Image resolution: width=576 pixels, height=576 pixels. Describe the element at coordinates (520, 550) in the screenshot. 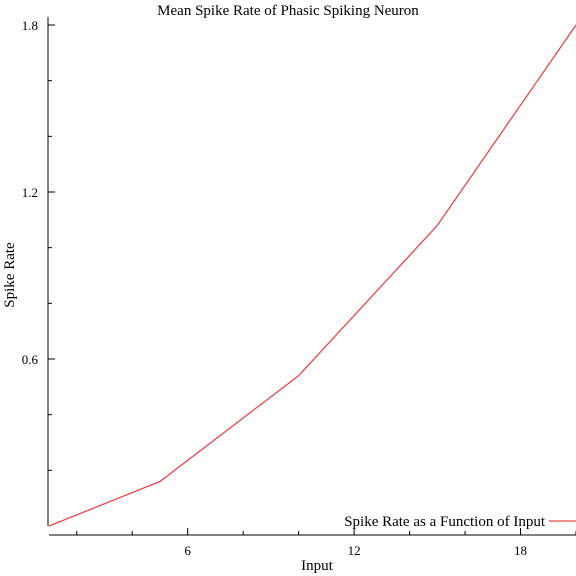

I see `x-tick-label: 18` at that location.